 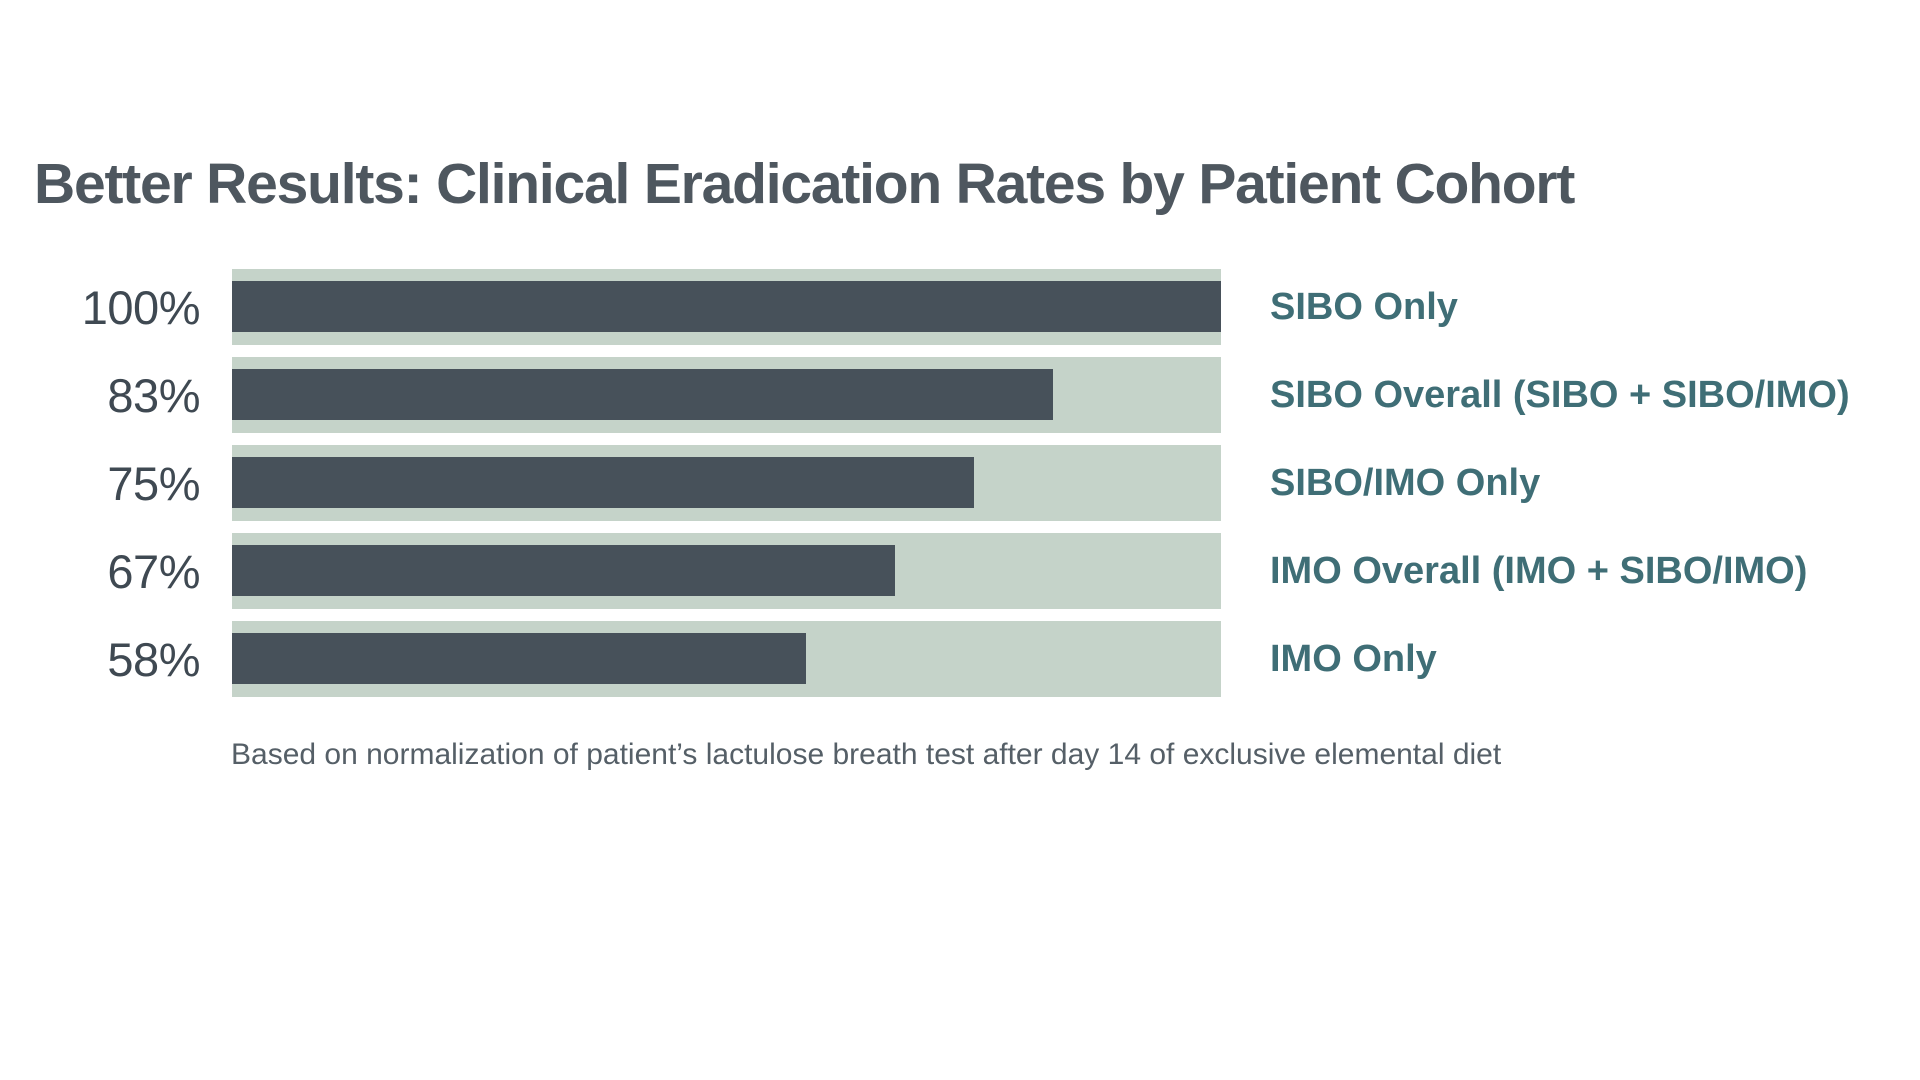 I want to click on value-label: 58%, so click(x=153, y=659).